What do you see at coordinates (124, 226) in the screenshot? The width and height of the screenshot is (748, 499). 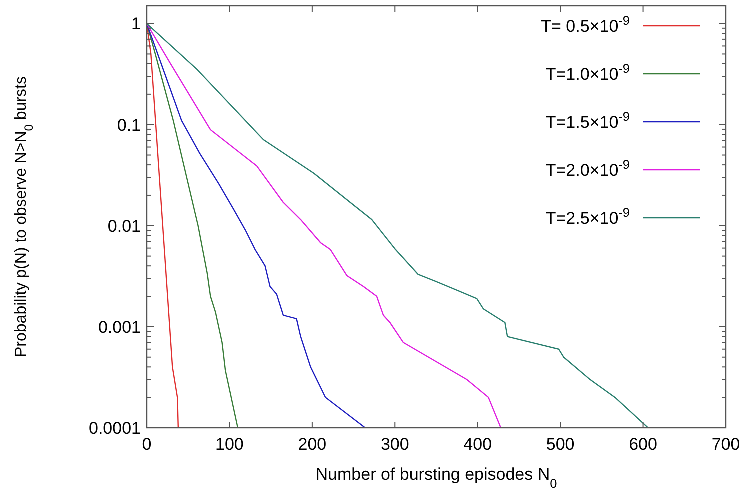 I see `y-tick-label: 0.01` at bounding box center [124, 226].